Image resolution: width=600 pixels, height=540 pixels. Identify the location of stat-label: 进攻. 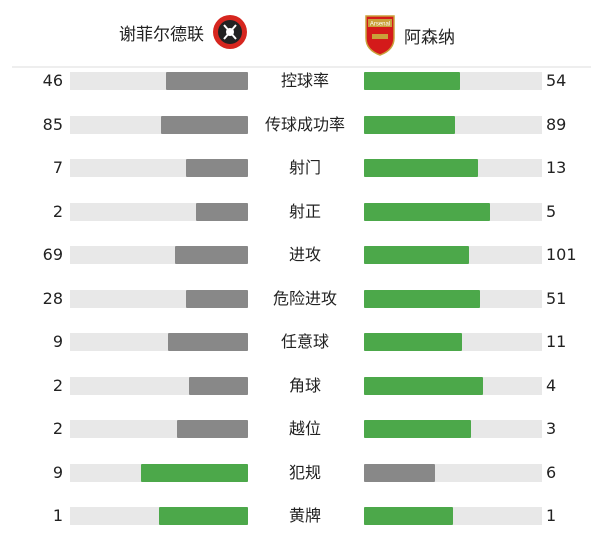
(304, 254).